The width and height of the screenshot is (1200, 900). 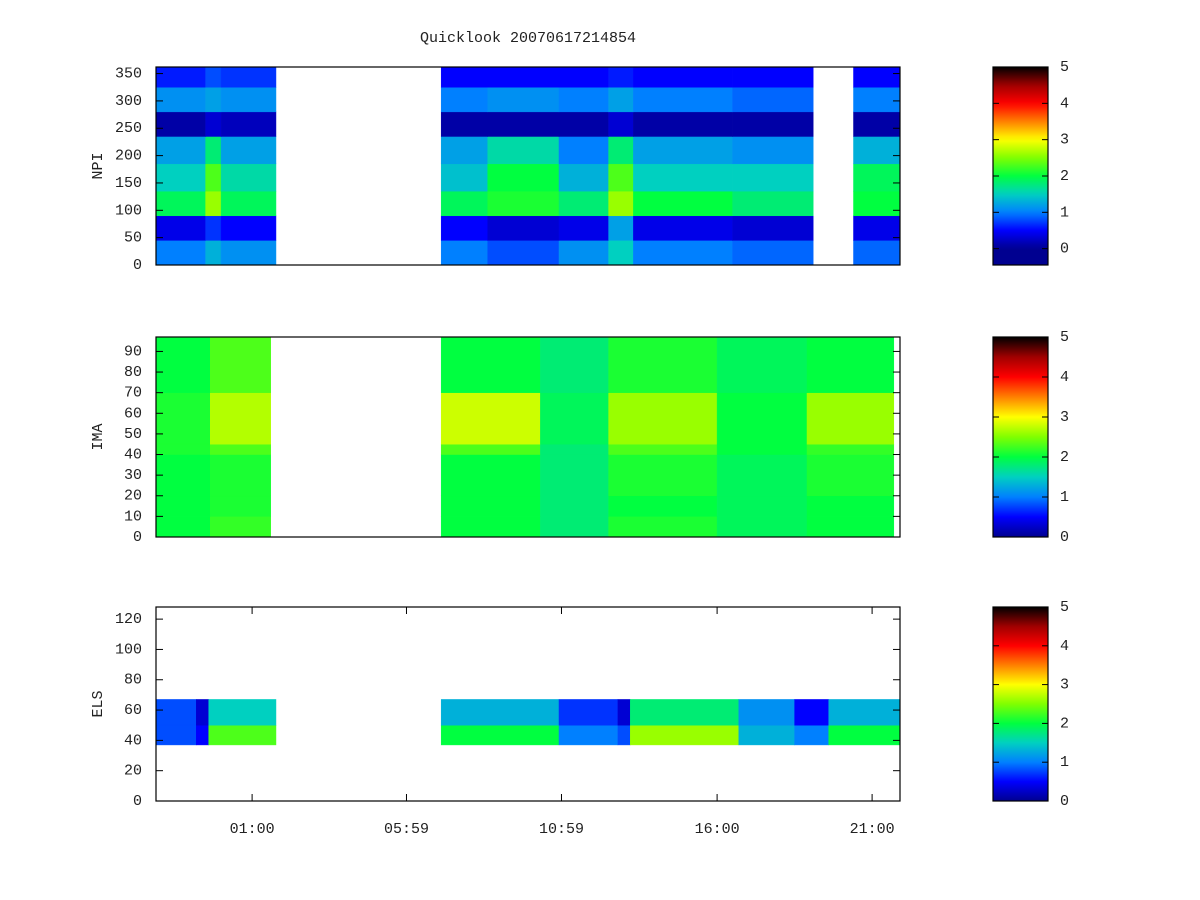 I want to click on y-tick-label: 150, so click(x=128, y=183).